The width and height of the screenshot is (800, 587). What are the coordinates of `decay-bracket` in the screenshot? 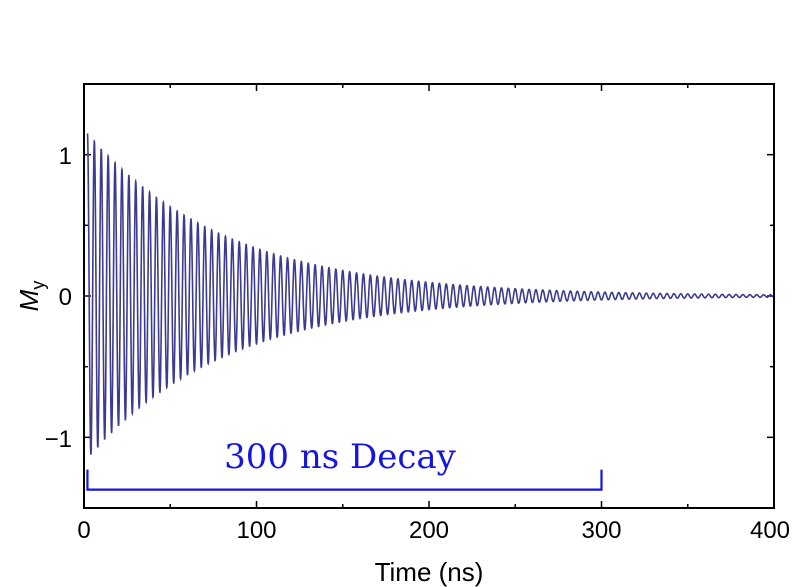 It's located at (344, 480).